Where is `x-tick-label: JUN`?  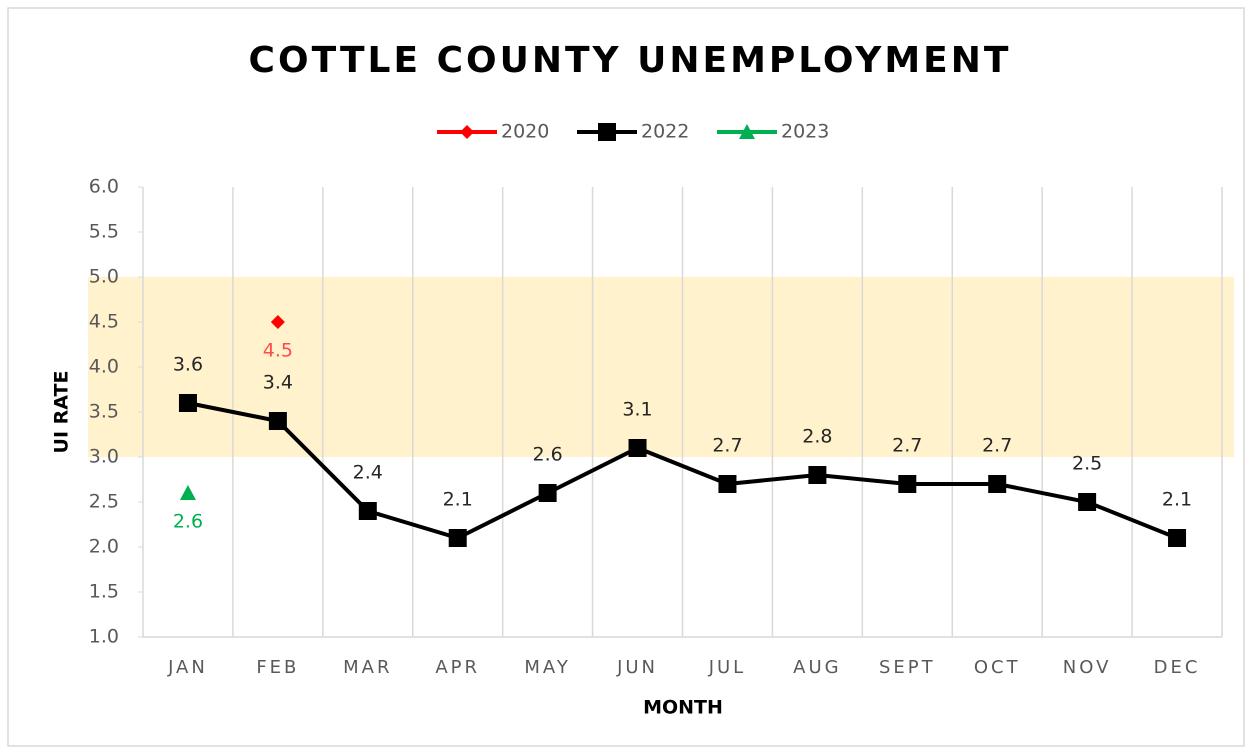 x-tick-label: JUN is located at coordinates (637, 667).